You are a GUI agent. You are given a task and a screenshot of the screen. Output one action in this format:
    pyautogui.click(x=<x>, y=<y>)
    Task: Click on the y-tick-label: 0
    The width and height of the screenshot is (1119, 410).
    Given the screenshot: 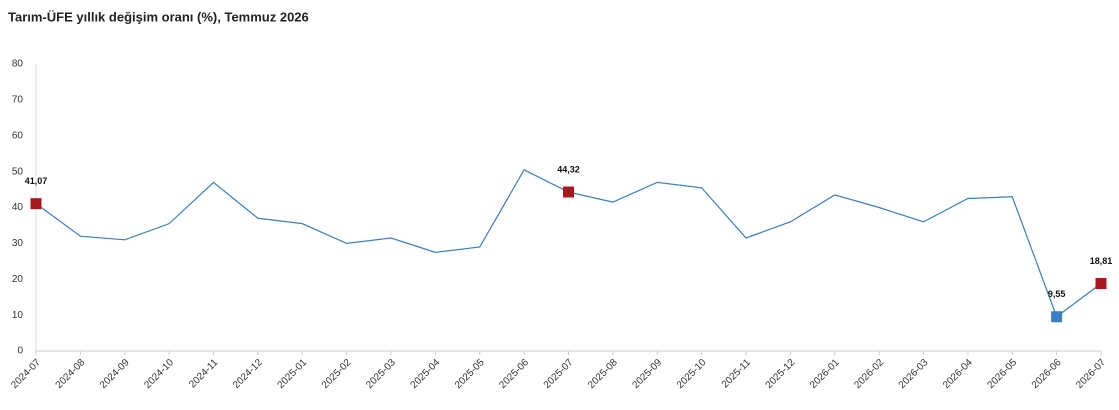 What is the action you would take?
    pyautogui.click(x=20, y=351)
    